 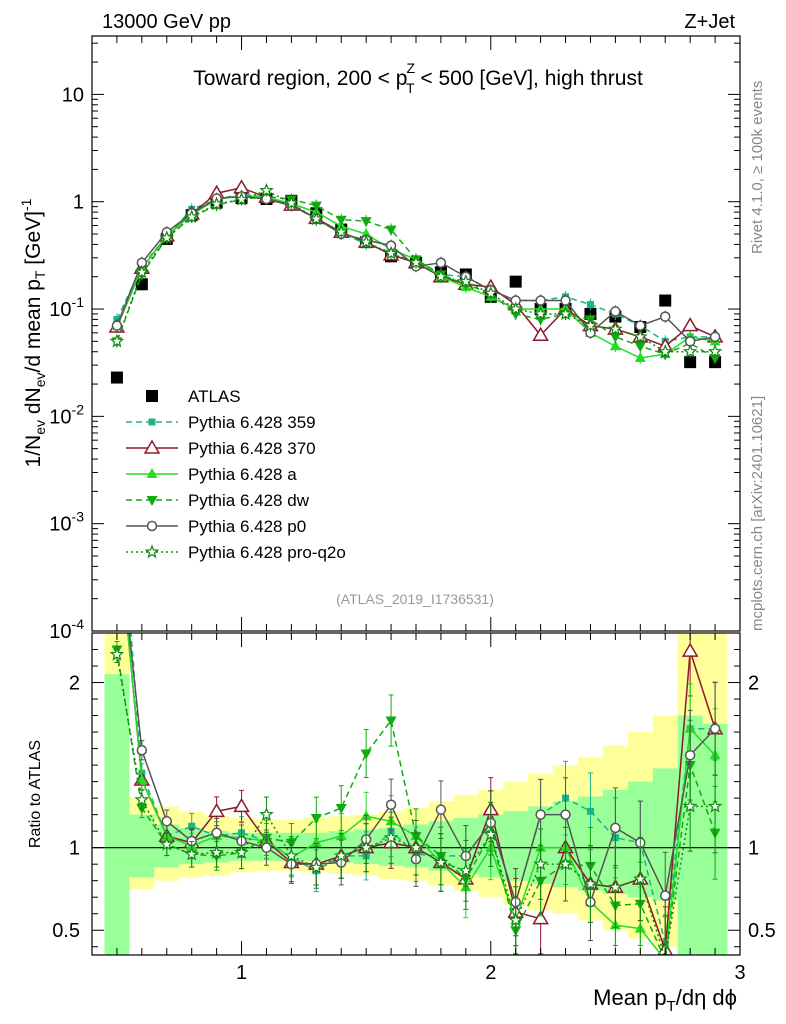 What do you see at coordinates (252, 422) in the screenshot?
I see `legend-label-p359: Pythia 6.428 359` at bounding box center [252, 422].